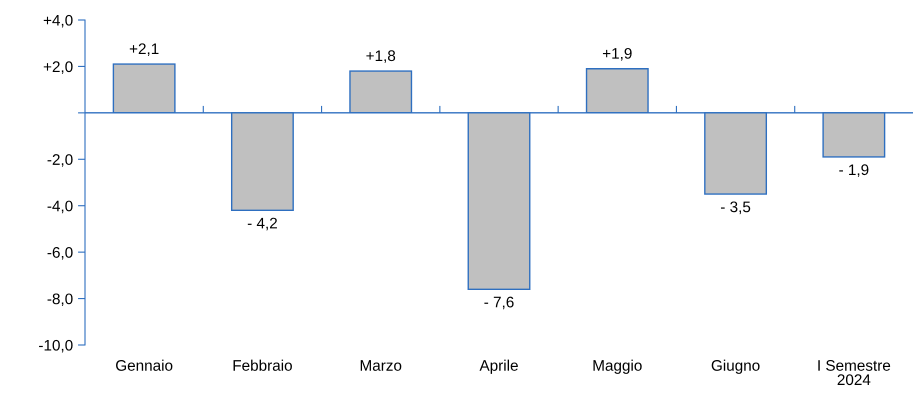  I want to click on data-label: - 3,5, so click(735, 207).